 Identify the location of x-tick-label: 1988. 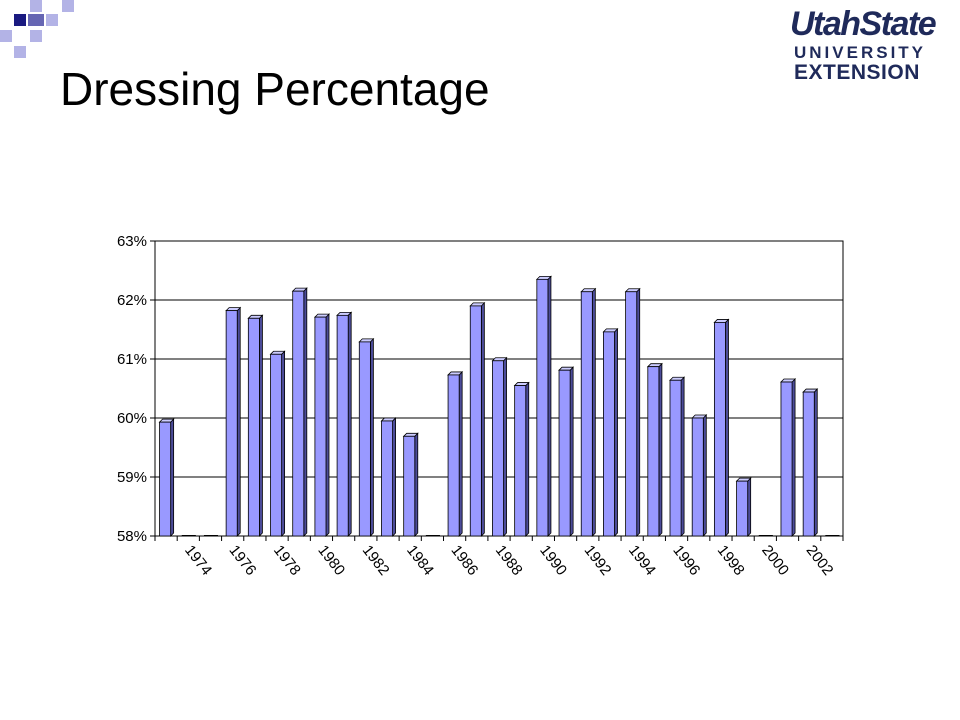
(509, 560).